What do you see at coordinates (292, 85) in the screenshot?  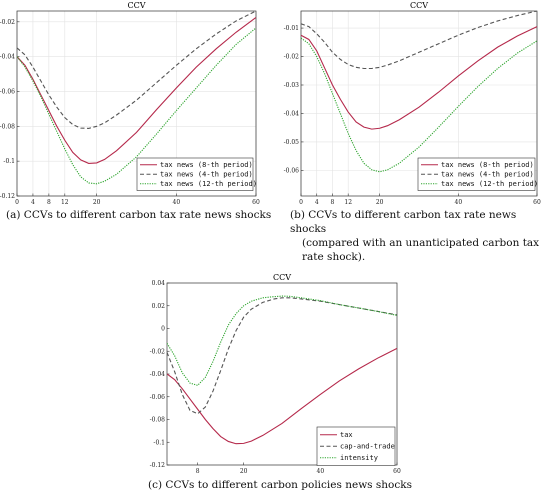 I see `y-tick-label: -0.03` at bounding box center [292, 85].